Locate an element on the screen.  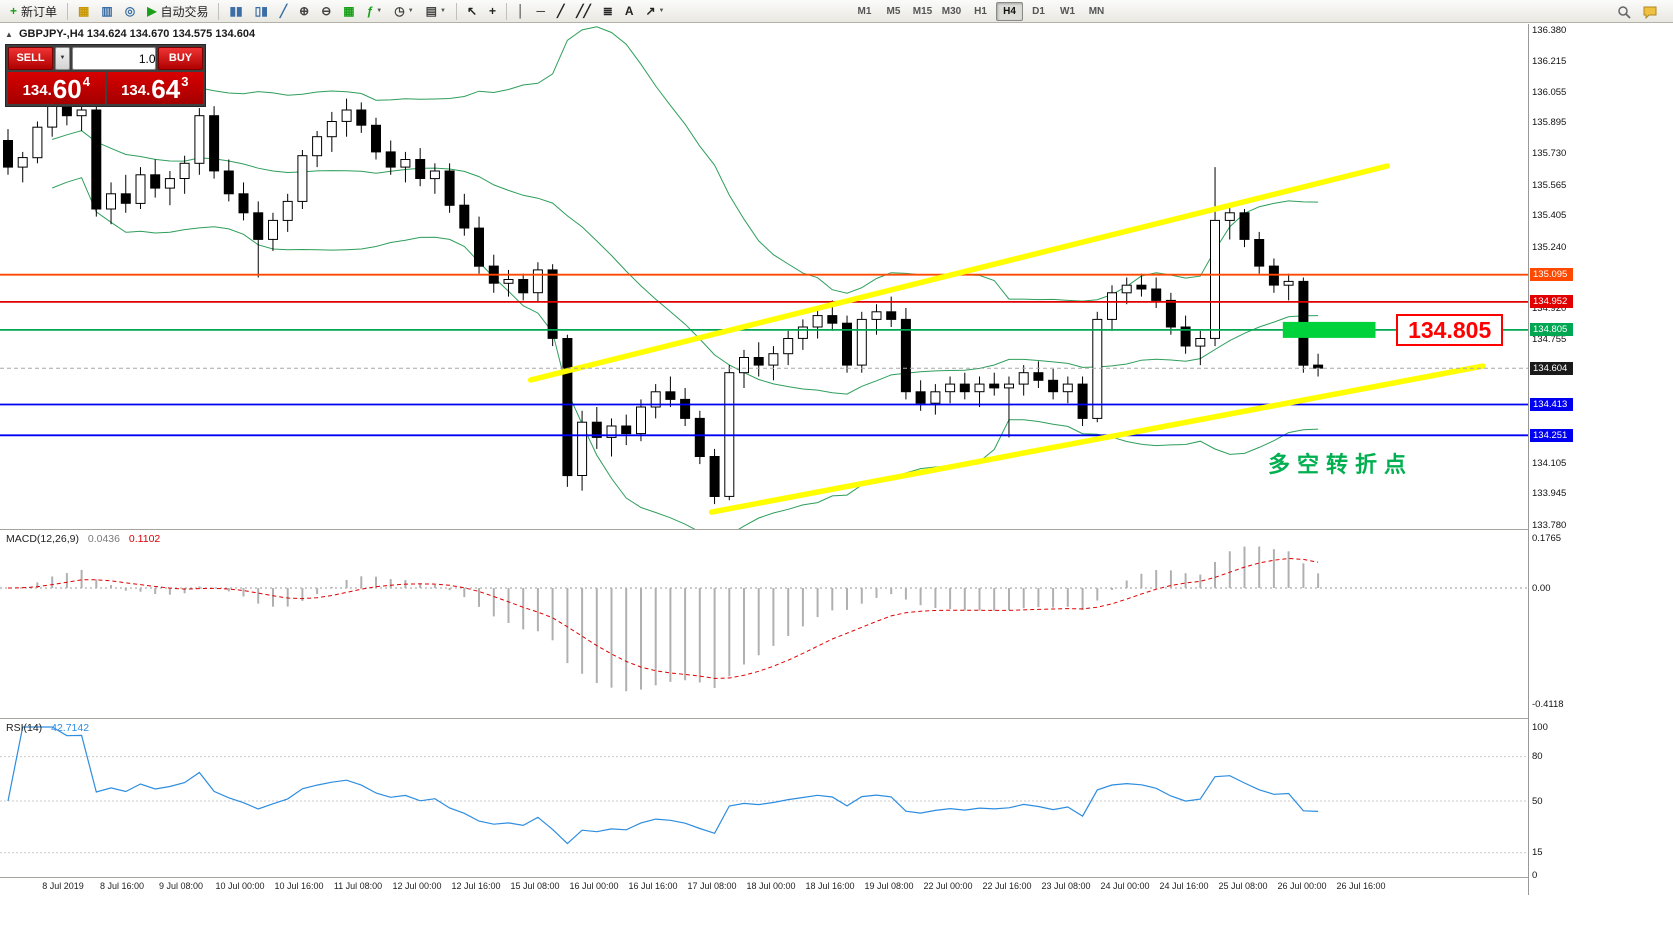
navigator-button: ◎ is located at coordinates (130, 11).